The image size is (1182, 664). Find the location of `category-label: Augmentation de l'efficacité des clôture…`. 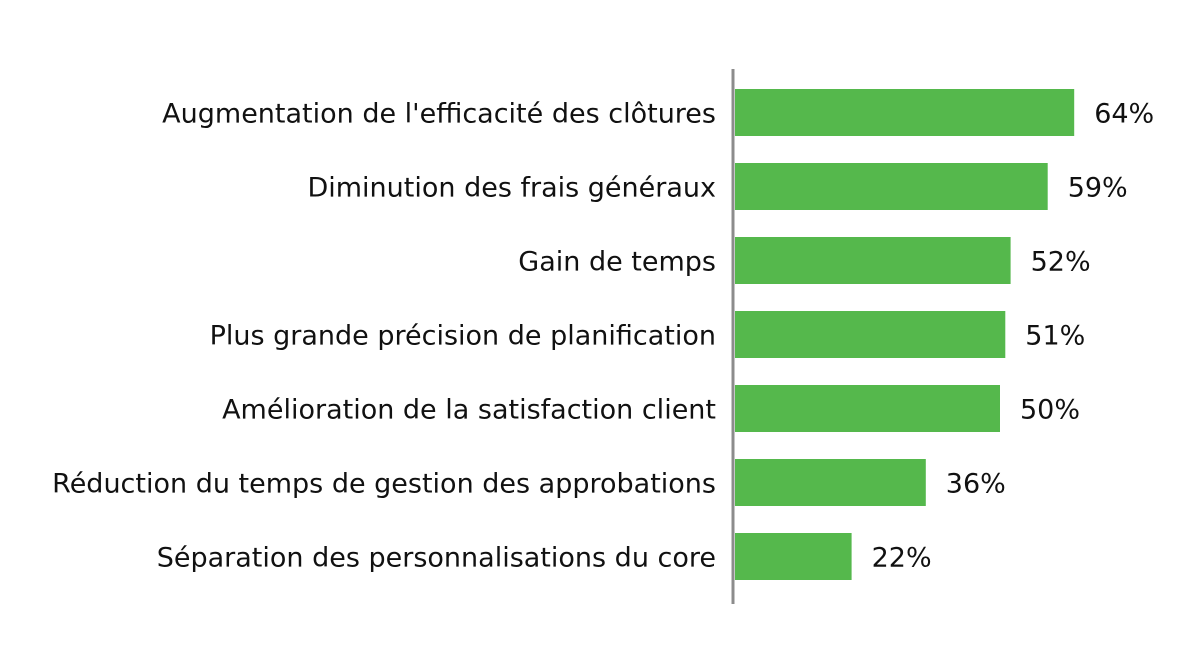

category-label: Augmentation de l'efficacité des clôture… is located at coordinates (439, 114).